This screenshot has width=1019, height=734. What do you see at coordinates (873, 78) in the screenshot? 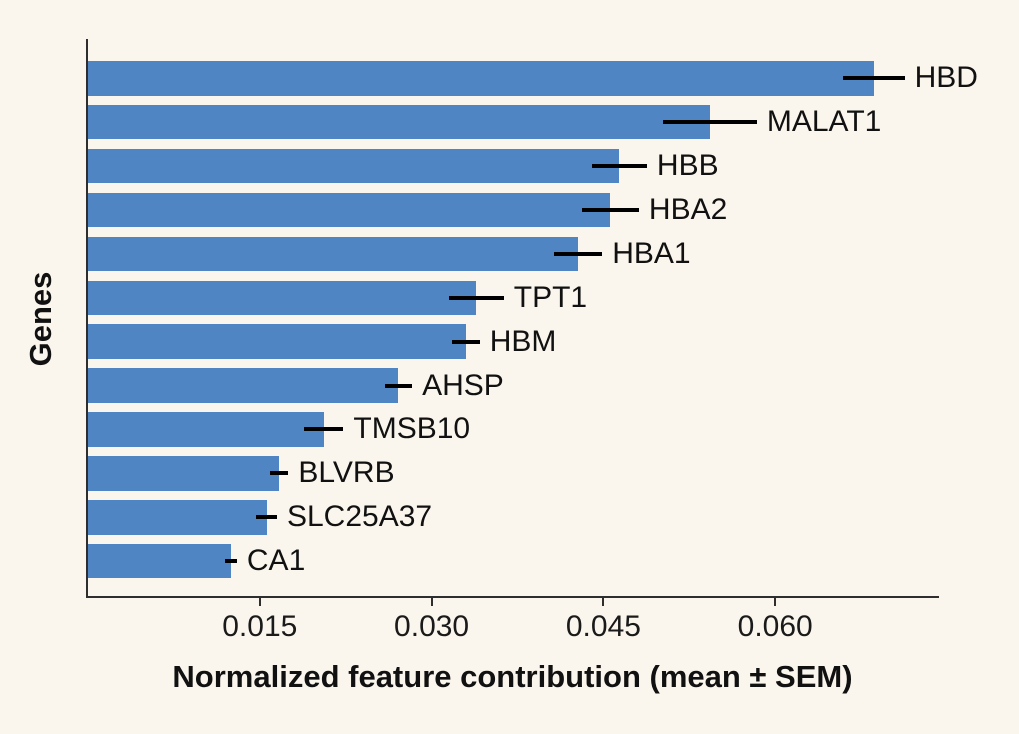
I see `error-bar-hbd` at bounding box center [873, 78].